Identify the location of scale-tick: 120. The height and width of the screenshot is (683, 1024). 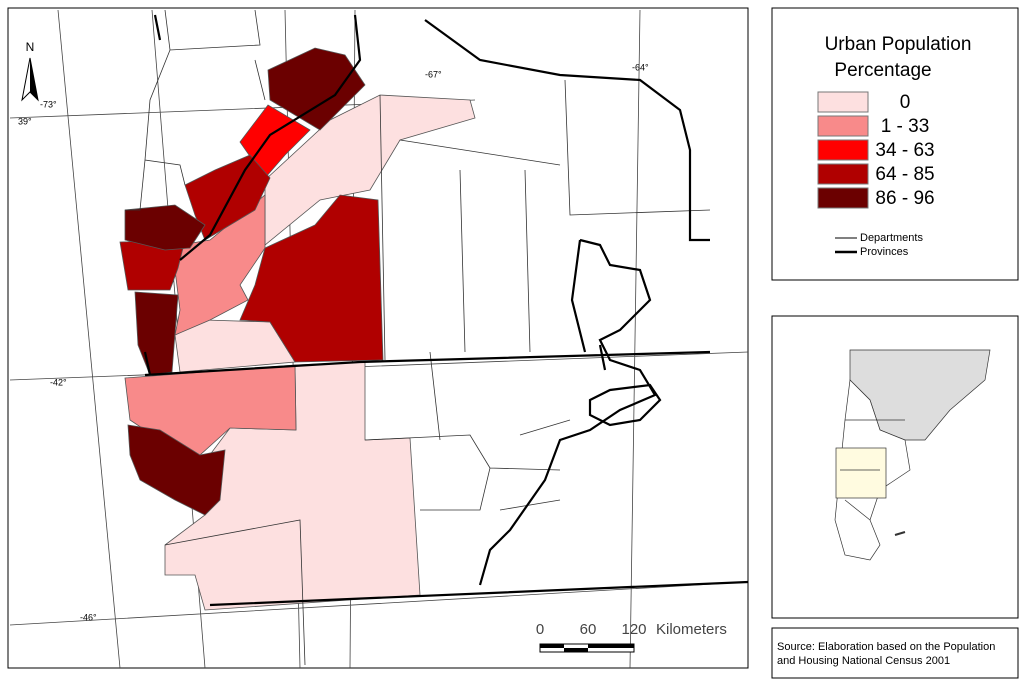
(633, 629).